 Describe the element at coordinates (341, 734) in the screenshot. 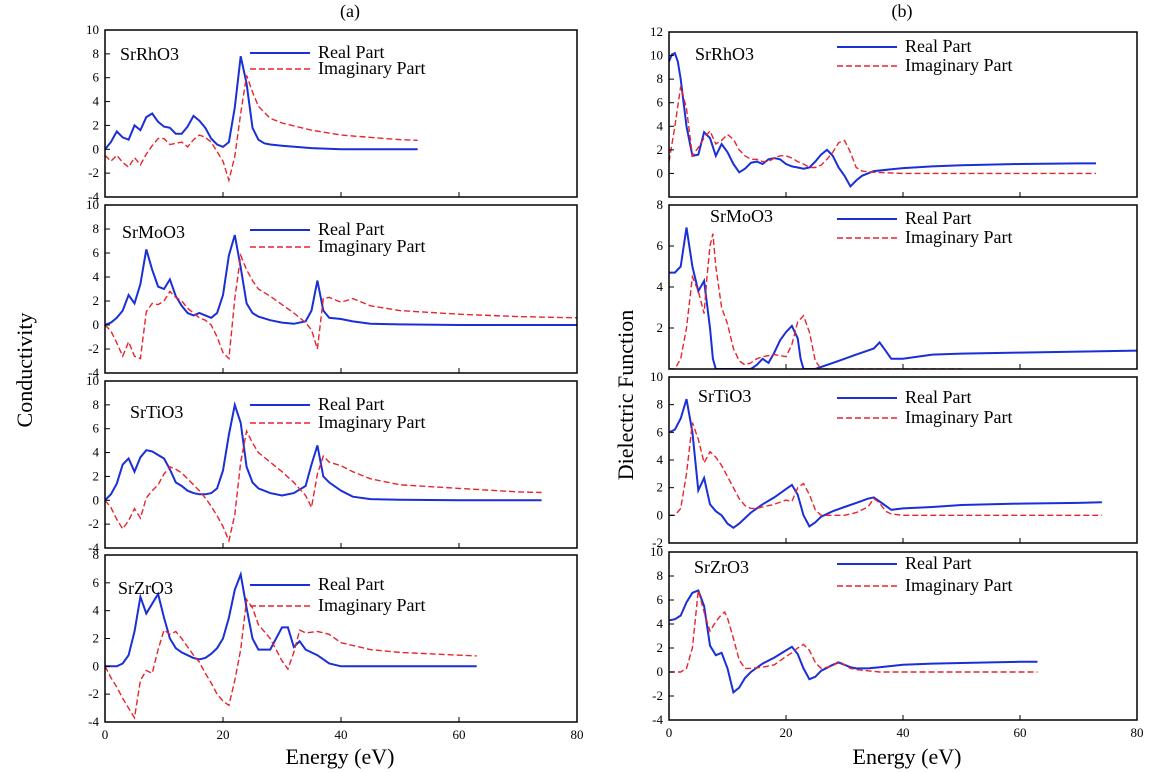

I see `x-tick-label: 40` at that location.